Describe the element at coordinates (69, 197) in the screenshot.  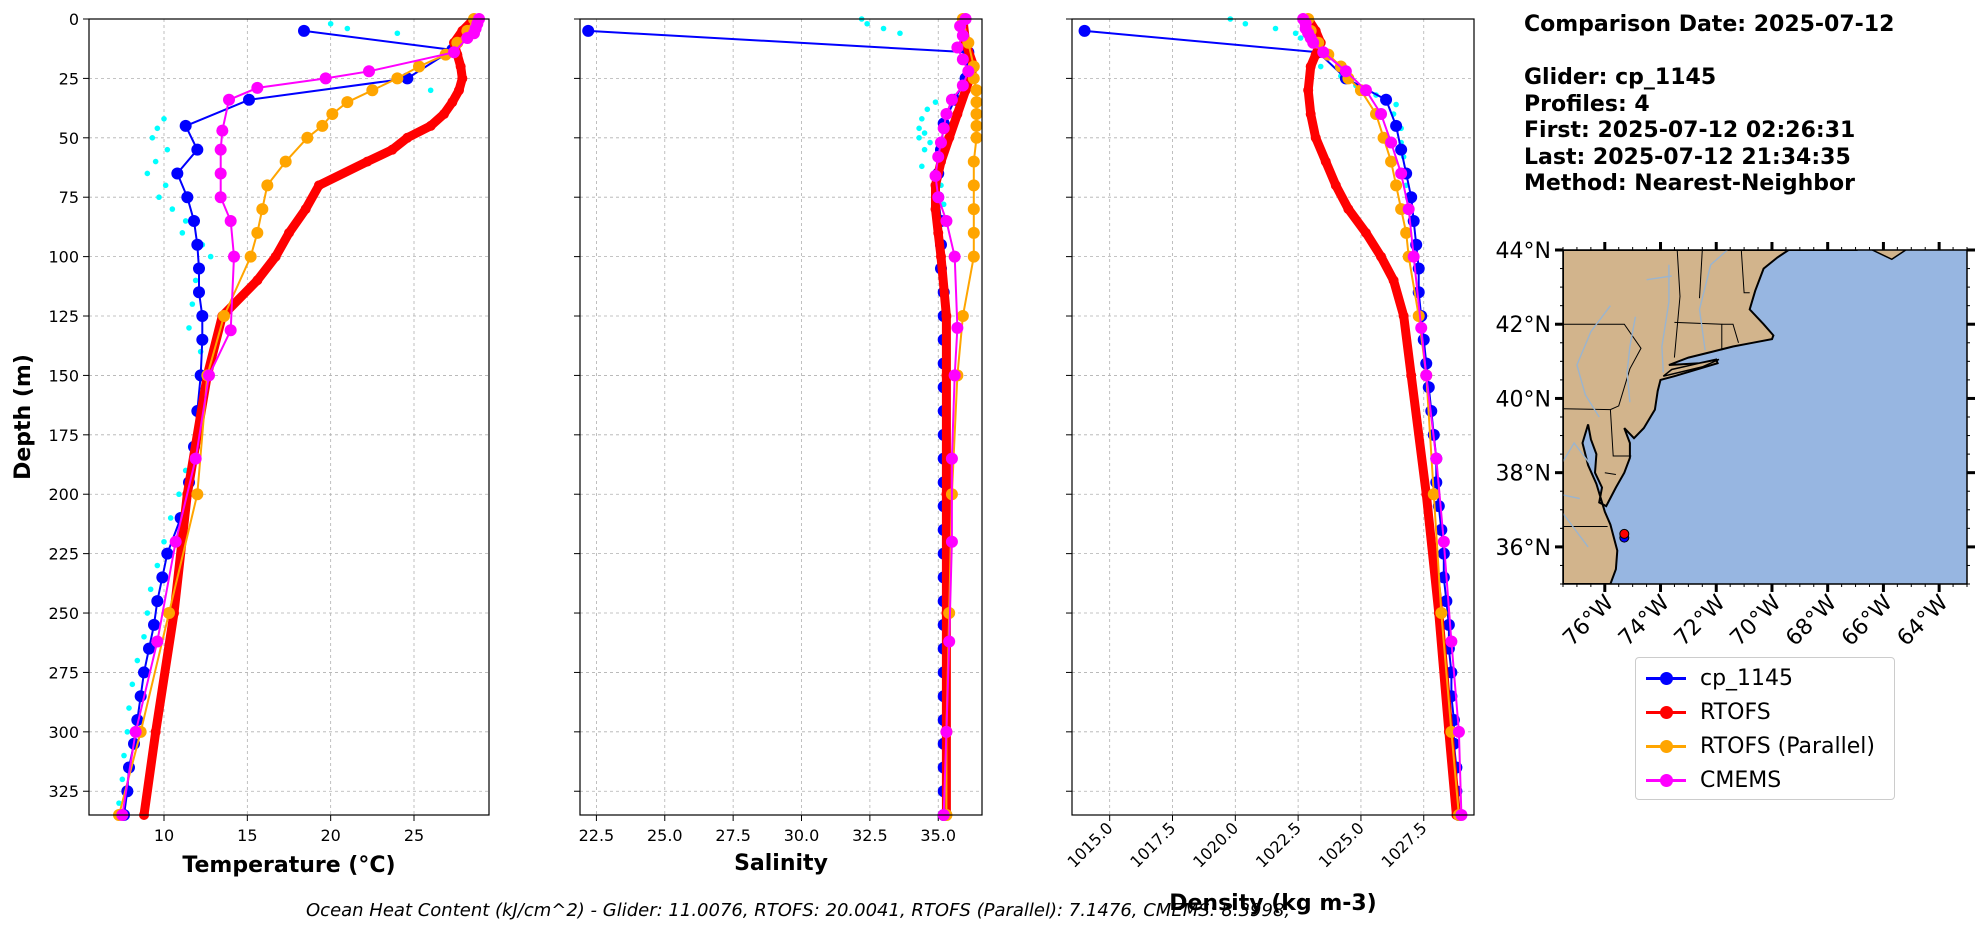
I see `depth-tick-label: 75` at that location.